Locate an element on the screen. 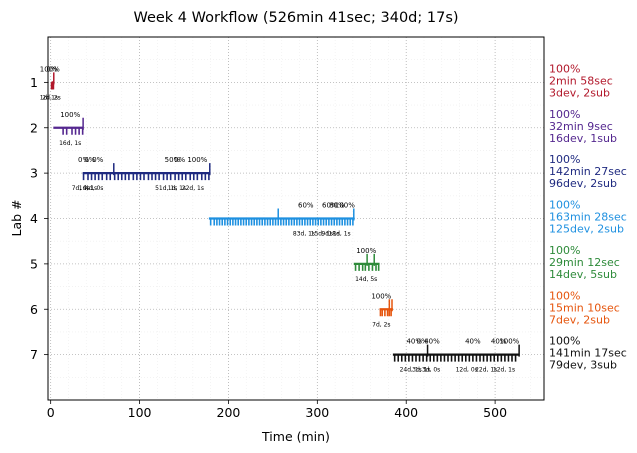 This screenshot has width=637, height=453. x-axis-label: Time (min) is located at coordinates (295, 436).